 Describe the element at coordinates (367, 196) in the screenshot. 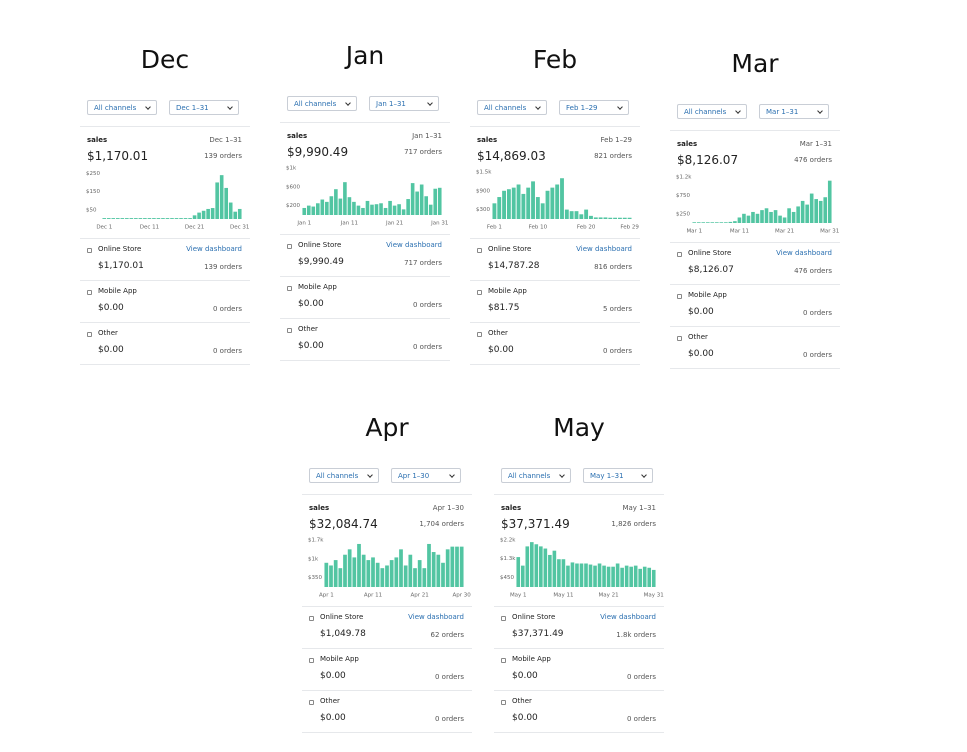

I see `sales-chart: $200 $600 $1k Jan 1 Jan 11 Jan 21 Jan 31` at that location.